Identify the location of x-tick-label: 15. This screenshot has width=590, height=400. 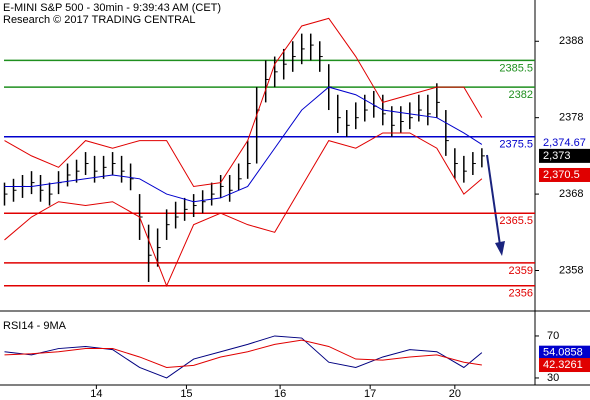
(186, 394).